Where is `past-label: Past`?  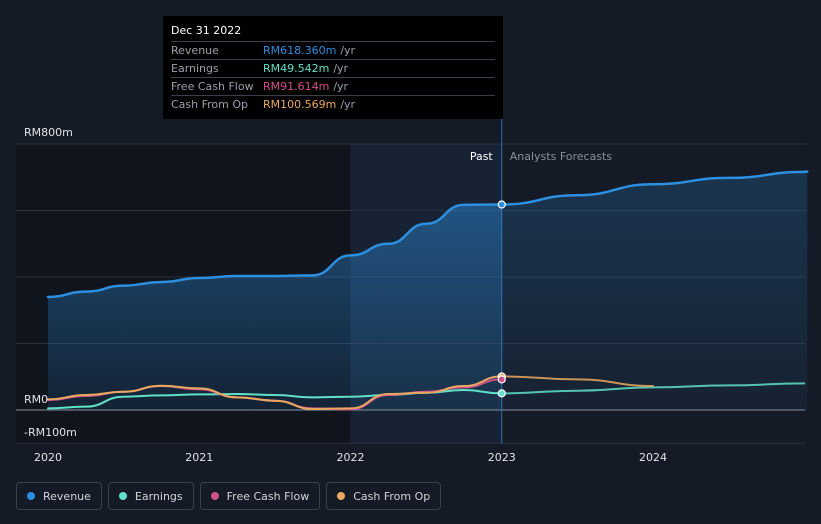 past-label: Past is located at coordinates (482, 156).